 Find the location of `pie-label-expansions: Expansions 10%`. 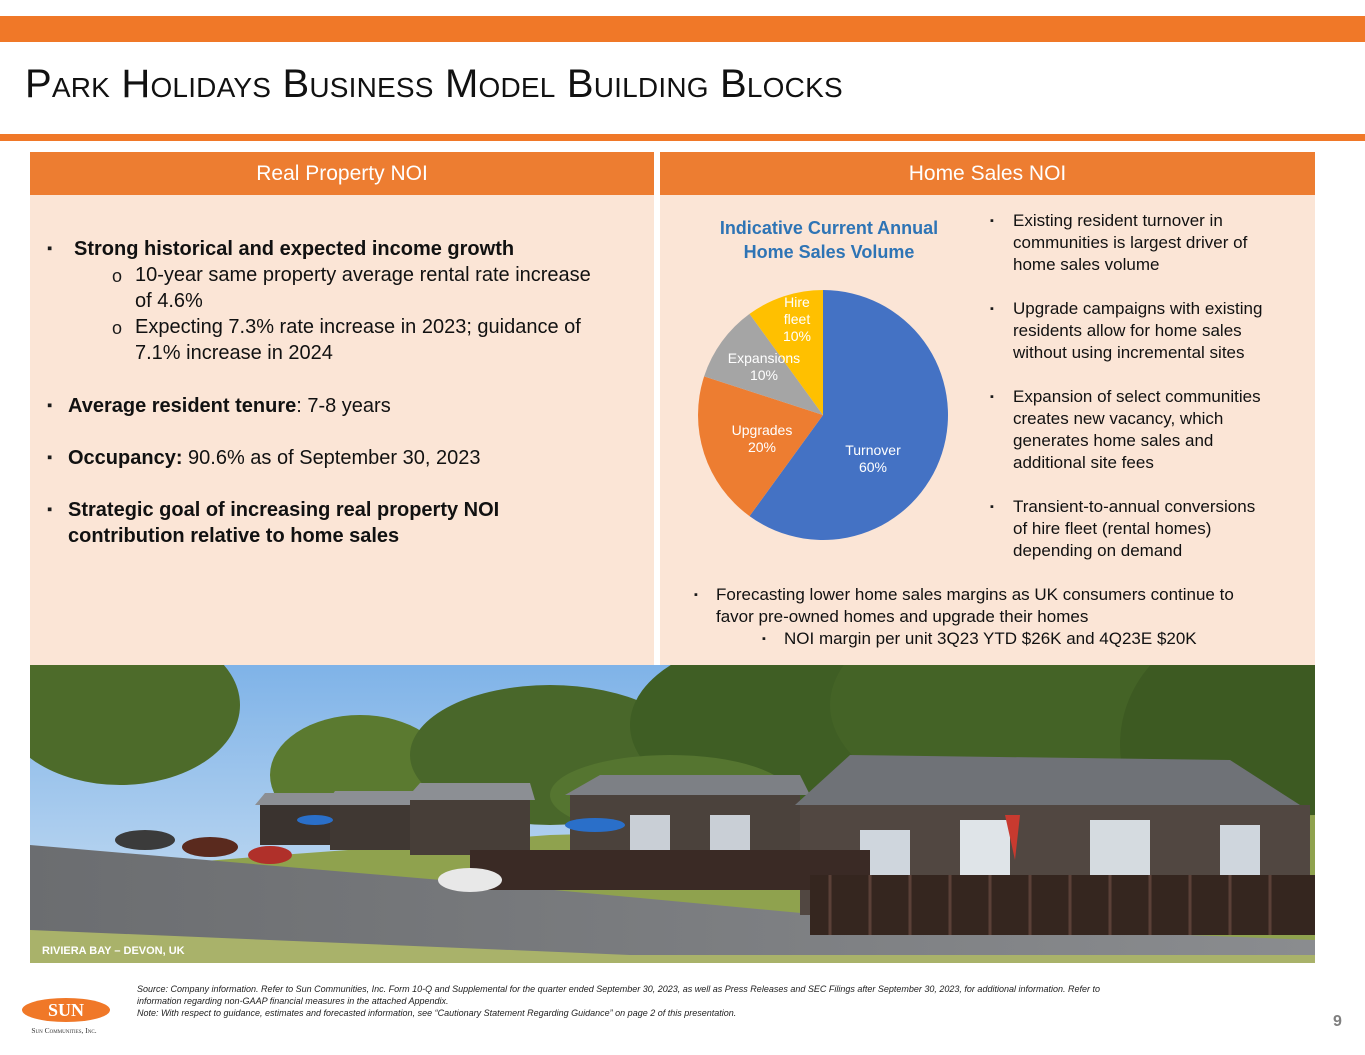

pie-label-expansions: Expansions 10% is located at coordinates (764, 366).